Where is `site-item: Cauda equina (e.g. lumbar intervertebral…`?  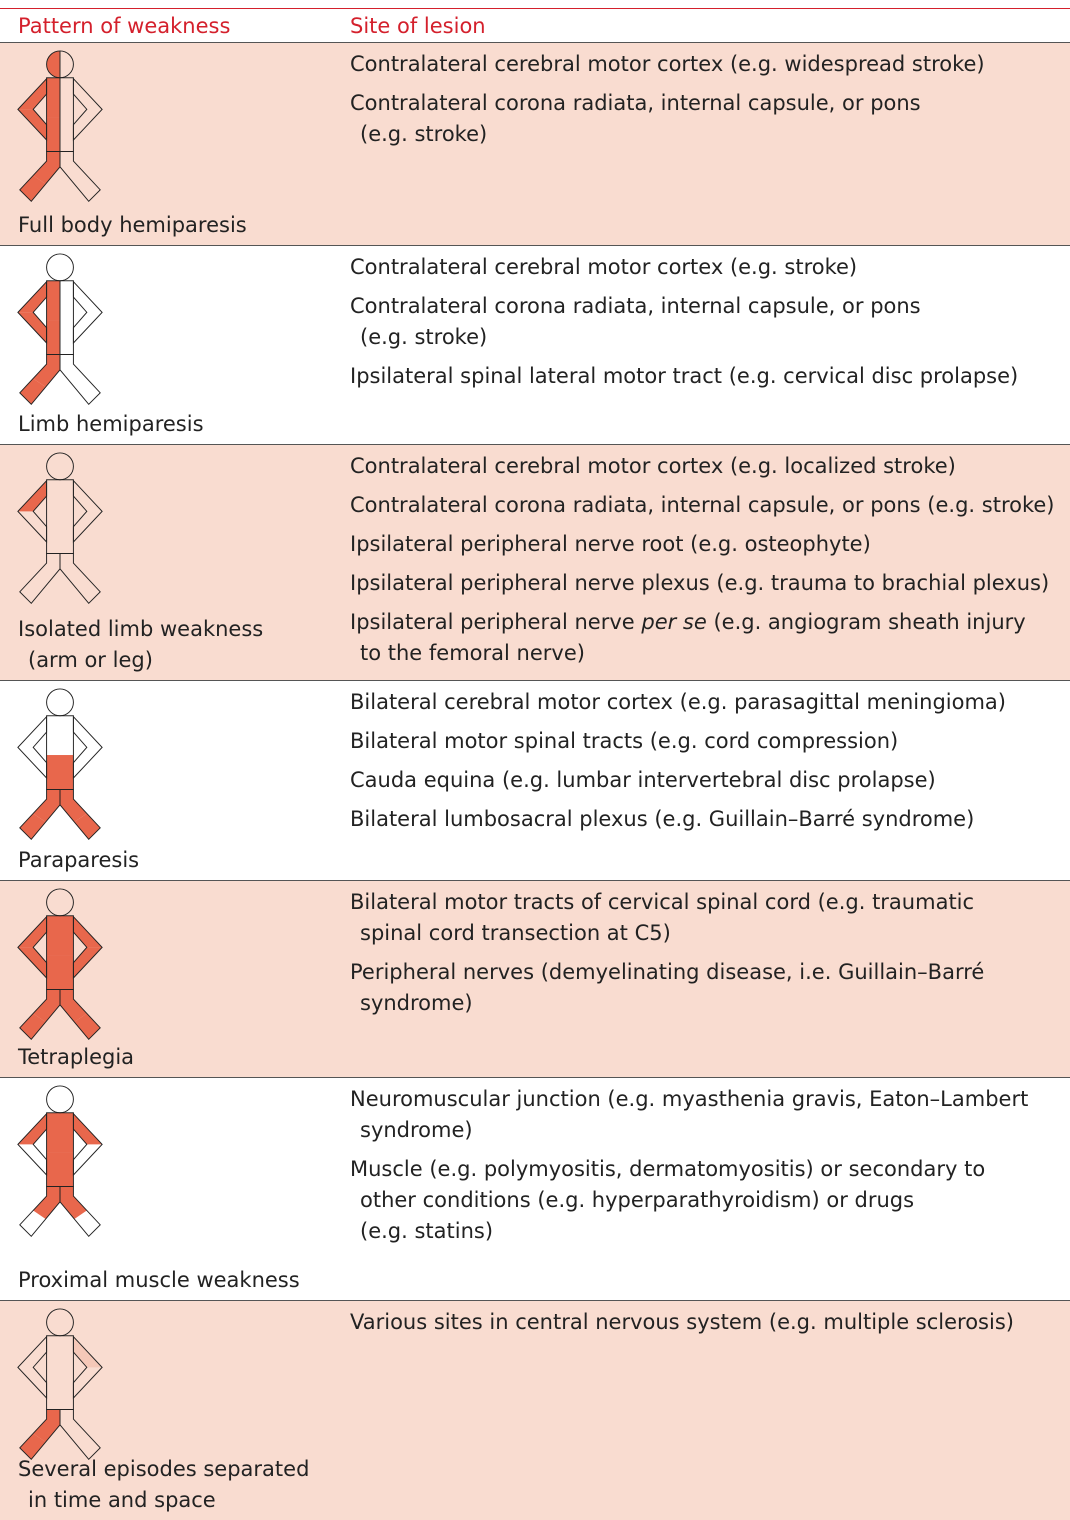
site-item: Cauda equina (e.g. lumbar intervertebral… is located at coordinates (707, 780).